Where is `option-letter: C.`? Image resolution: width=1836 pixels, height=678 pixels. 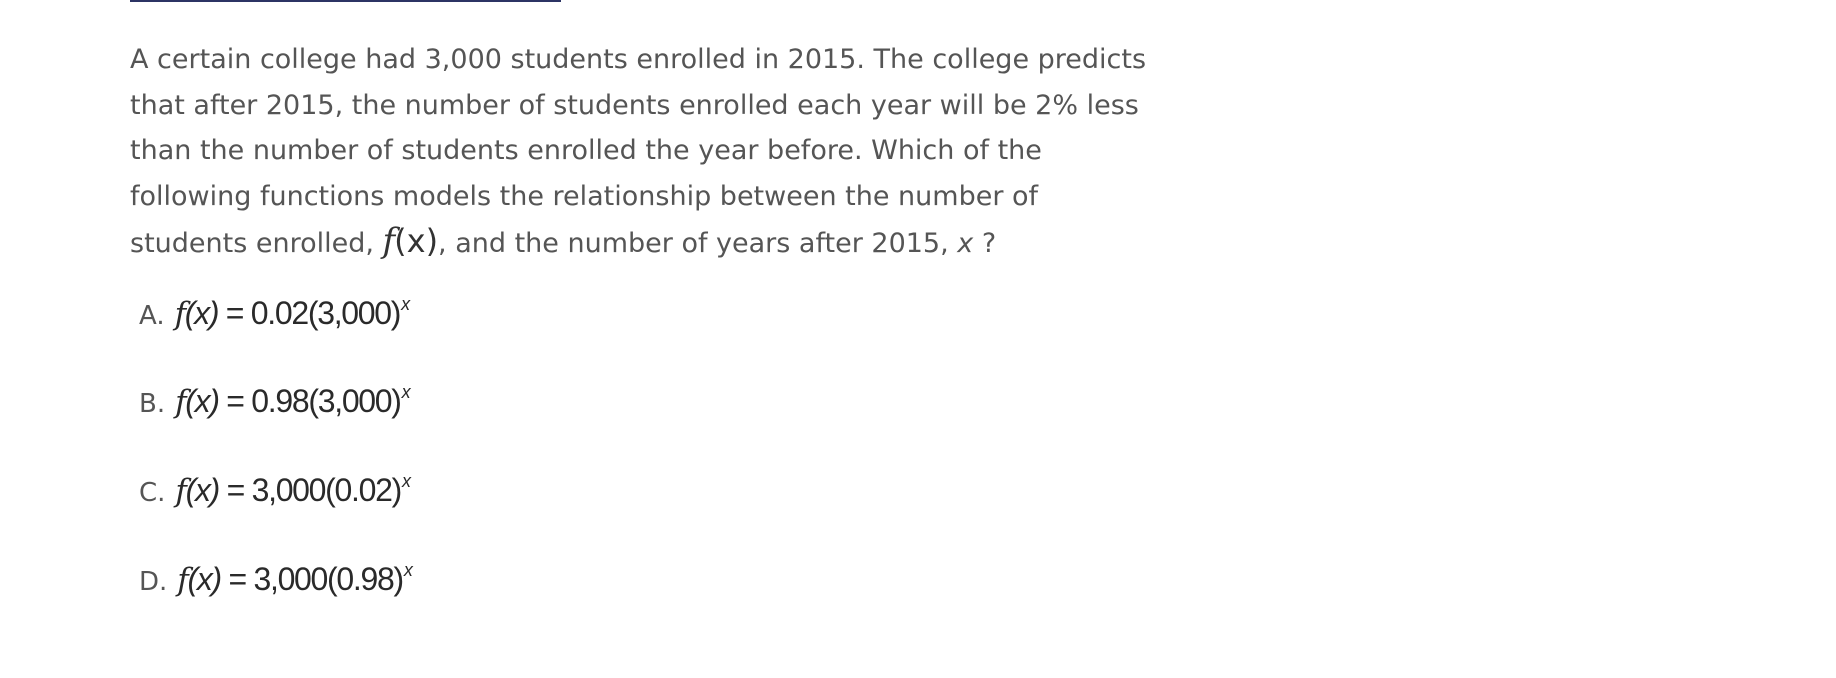 option-letter: C. is located at coordinates (152, 493).